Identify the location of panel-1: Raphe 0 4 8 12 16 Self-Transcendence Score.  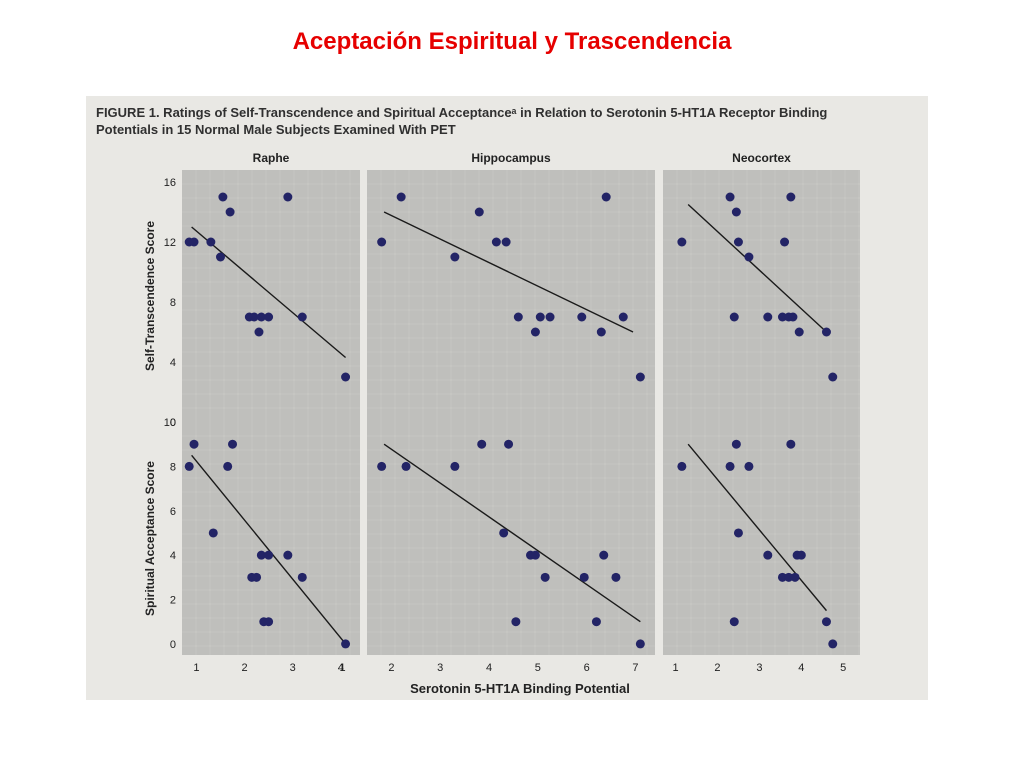
(251, 290).